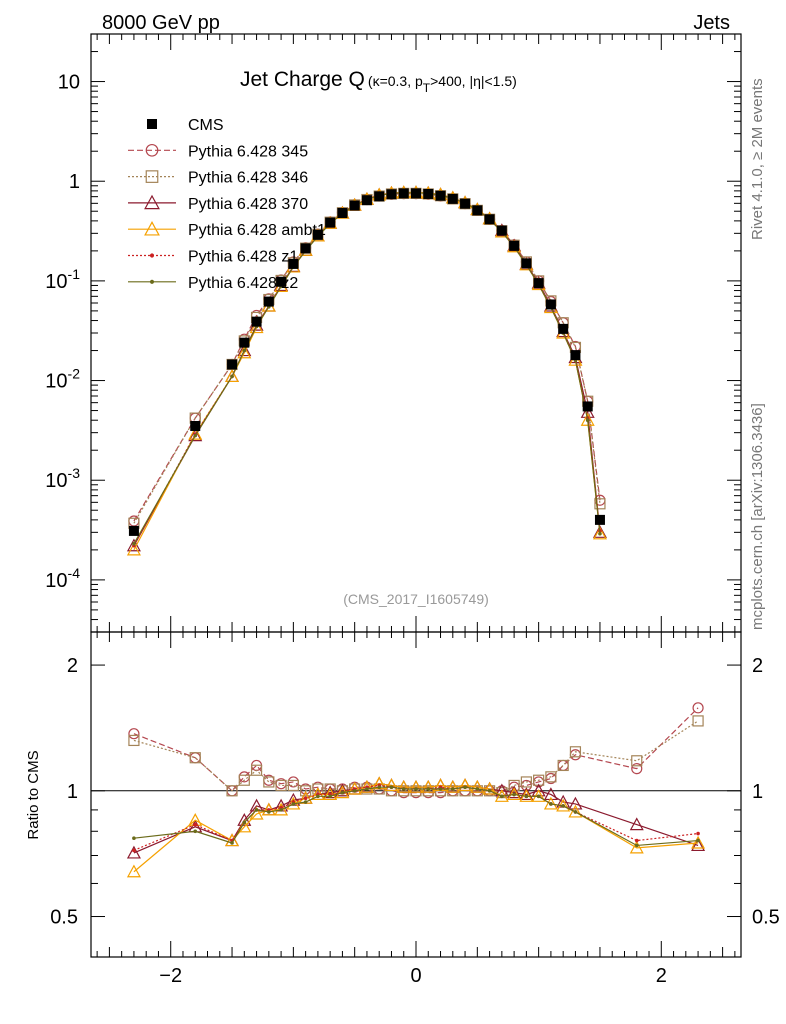 The image size is (786, 1024). I want to click on ratio-y-tick-label-right: 0.5, so click(766, 918).